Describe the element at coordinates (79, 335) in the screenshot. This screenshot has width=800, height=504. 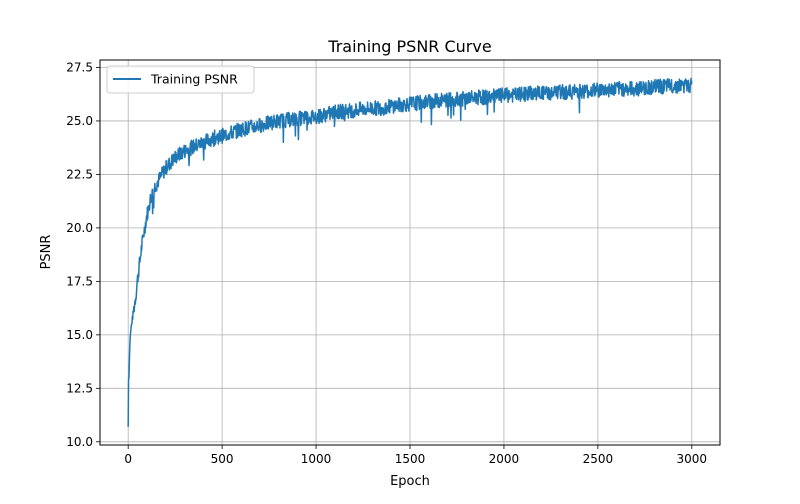
I see `y-tick-label: 15.0` at that location.